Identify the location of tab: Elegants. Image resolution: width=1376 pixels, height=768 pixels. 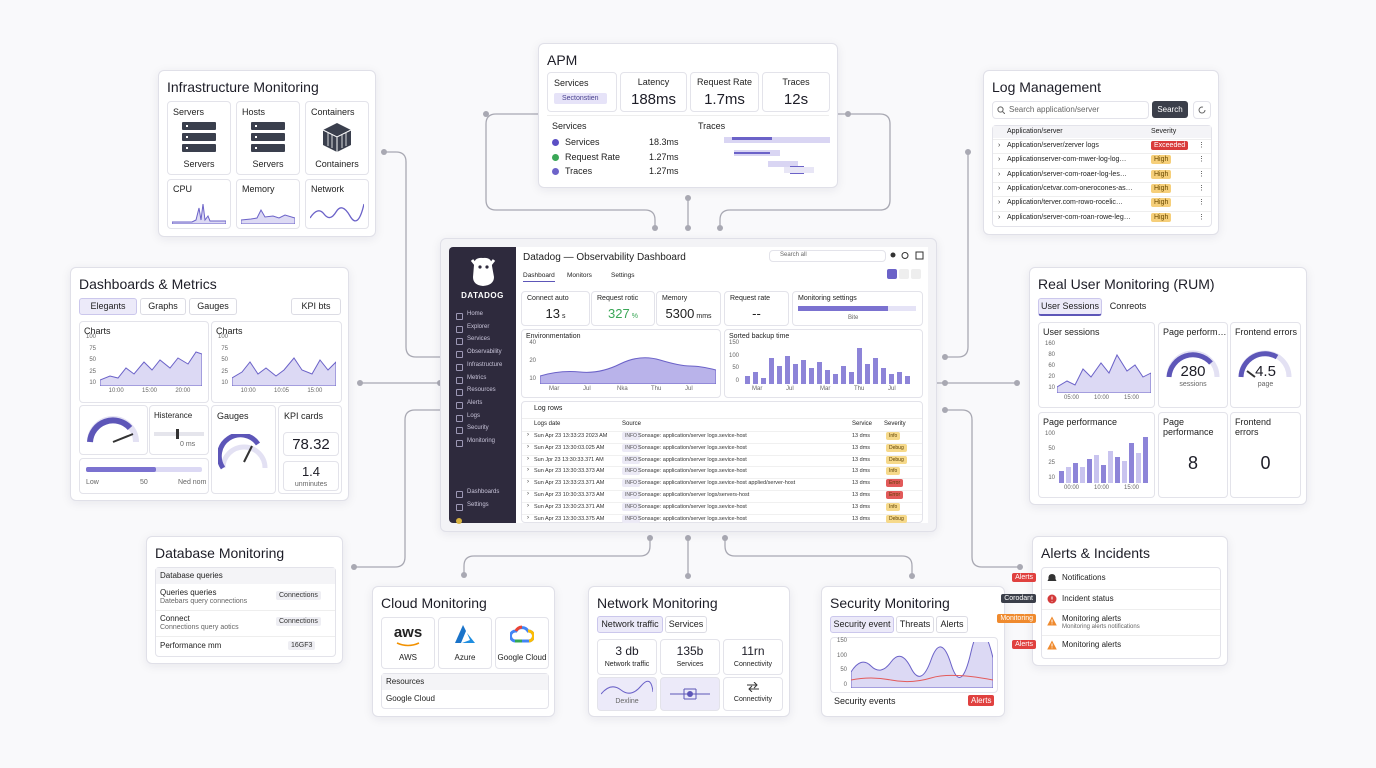
(108, 306).